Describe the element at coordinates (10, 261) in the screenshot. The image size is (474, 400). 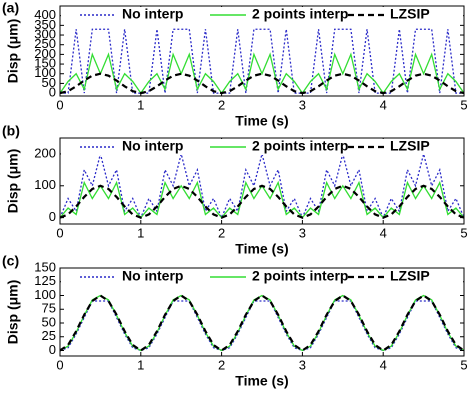
I see `panel-label: (c)` at that location.